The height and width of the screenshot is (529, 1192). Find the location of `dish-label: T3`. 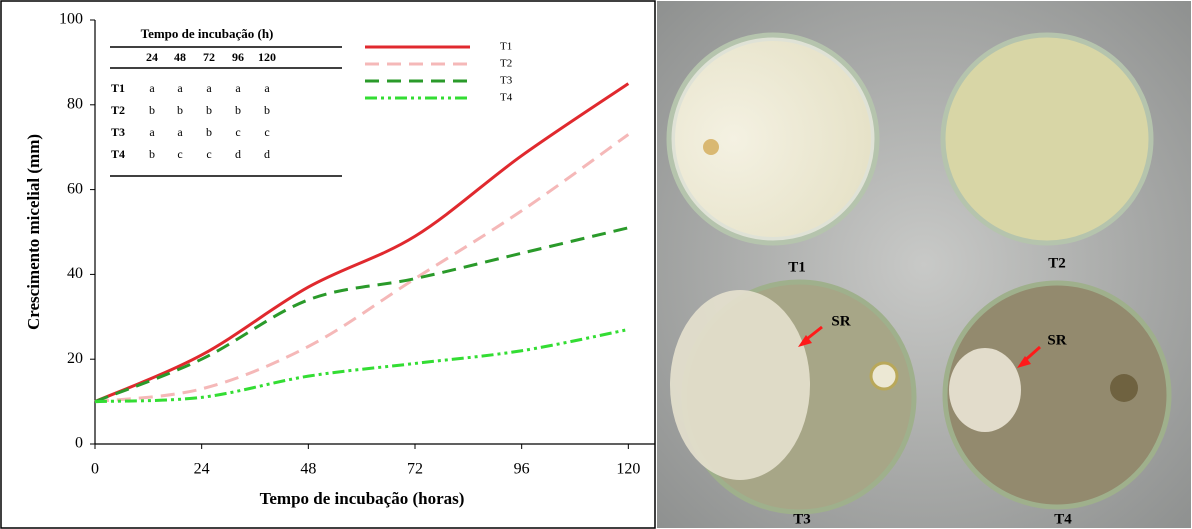

dish-label: T3 is located at coordinates (802, 519).